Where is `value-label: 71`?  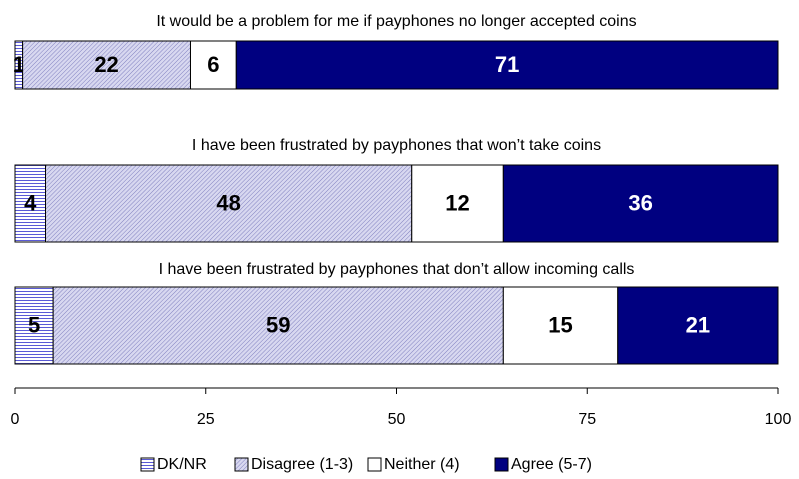
value-label: 71 is located at coordinates (507, 64).